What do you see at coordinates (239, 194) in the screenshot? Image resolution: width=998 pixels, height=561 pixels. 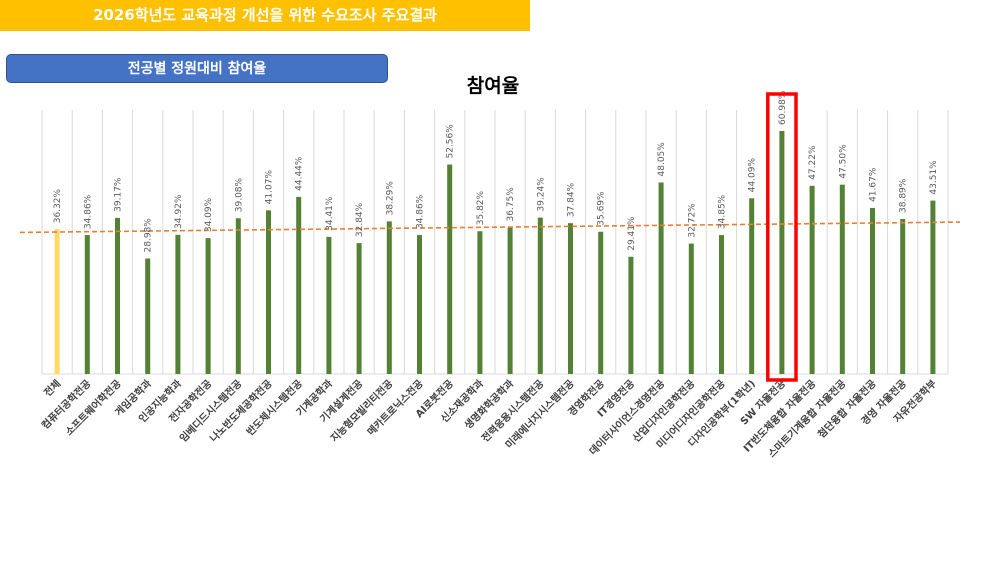 I see `bar-value-label: 39.08%` at bounding box center [239, 194].